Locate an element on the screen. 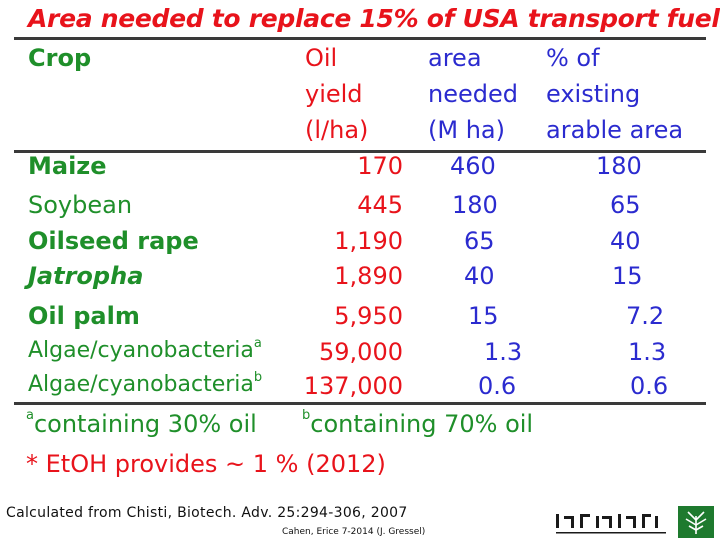 This screenshot has width=720, height=542. header-area-line1: area is located at coordinates (455, 58).